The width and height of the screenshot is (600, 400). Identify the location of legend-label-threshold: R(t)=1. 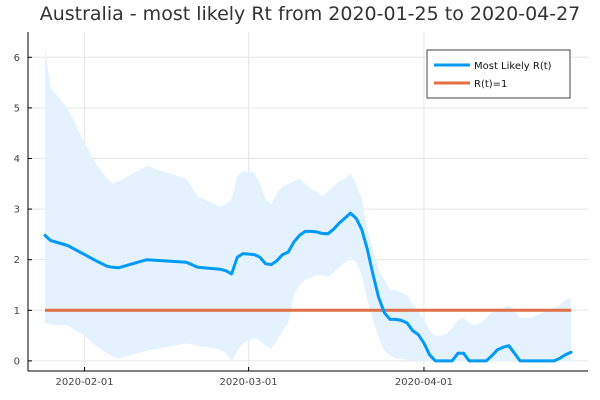
(490, 84).